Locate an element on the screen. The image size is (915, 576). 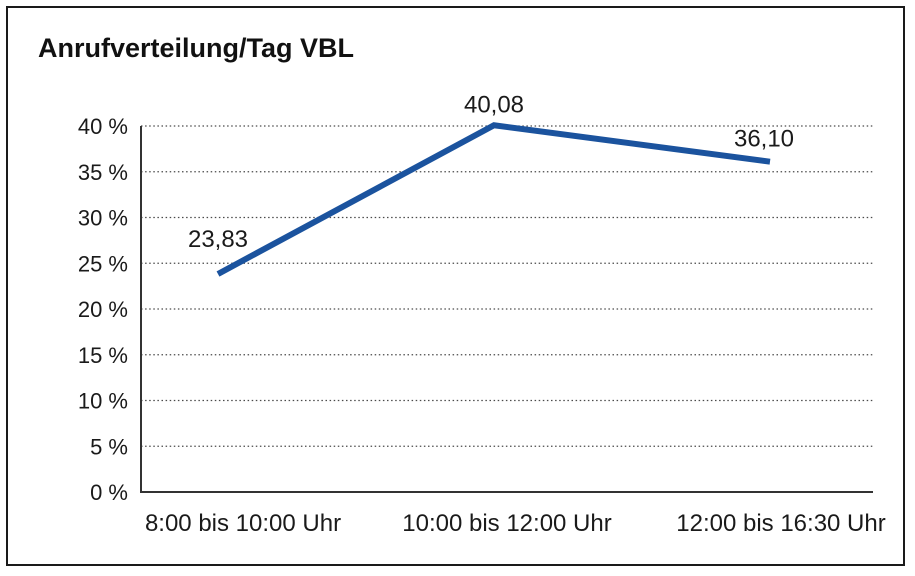
y-tick-label: 40 % is located at coordinates (103, 126).